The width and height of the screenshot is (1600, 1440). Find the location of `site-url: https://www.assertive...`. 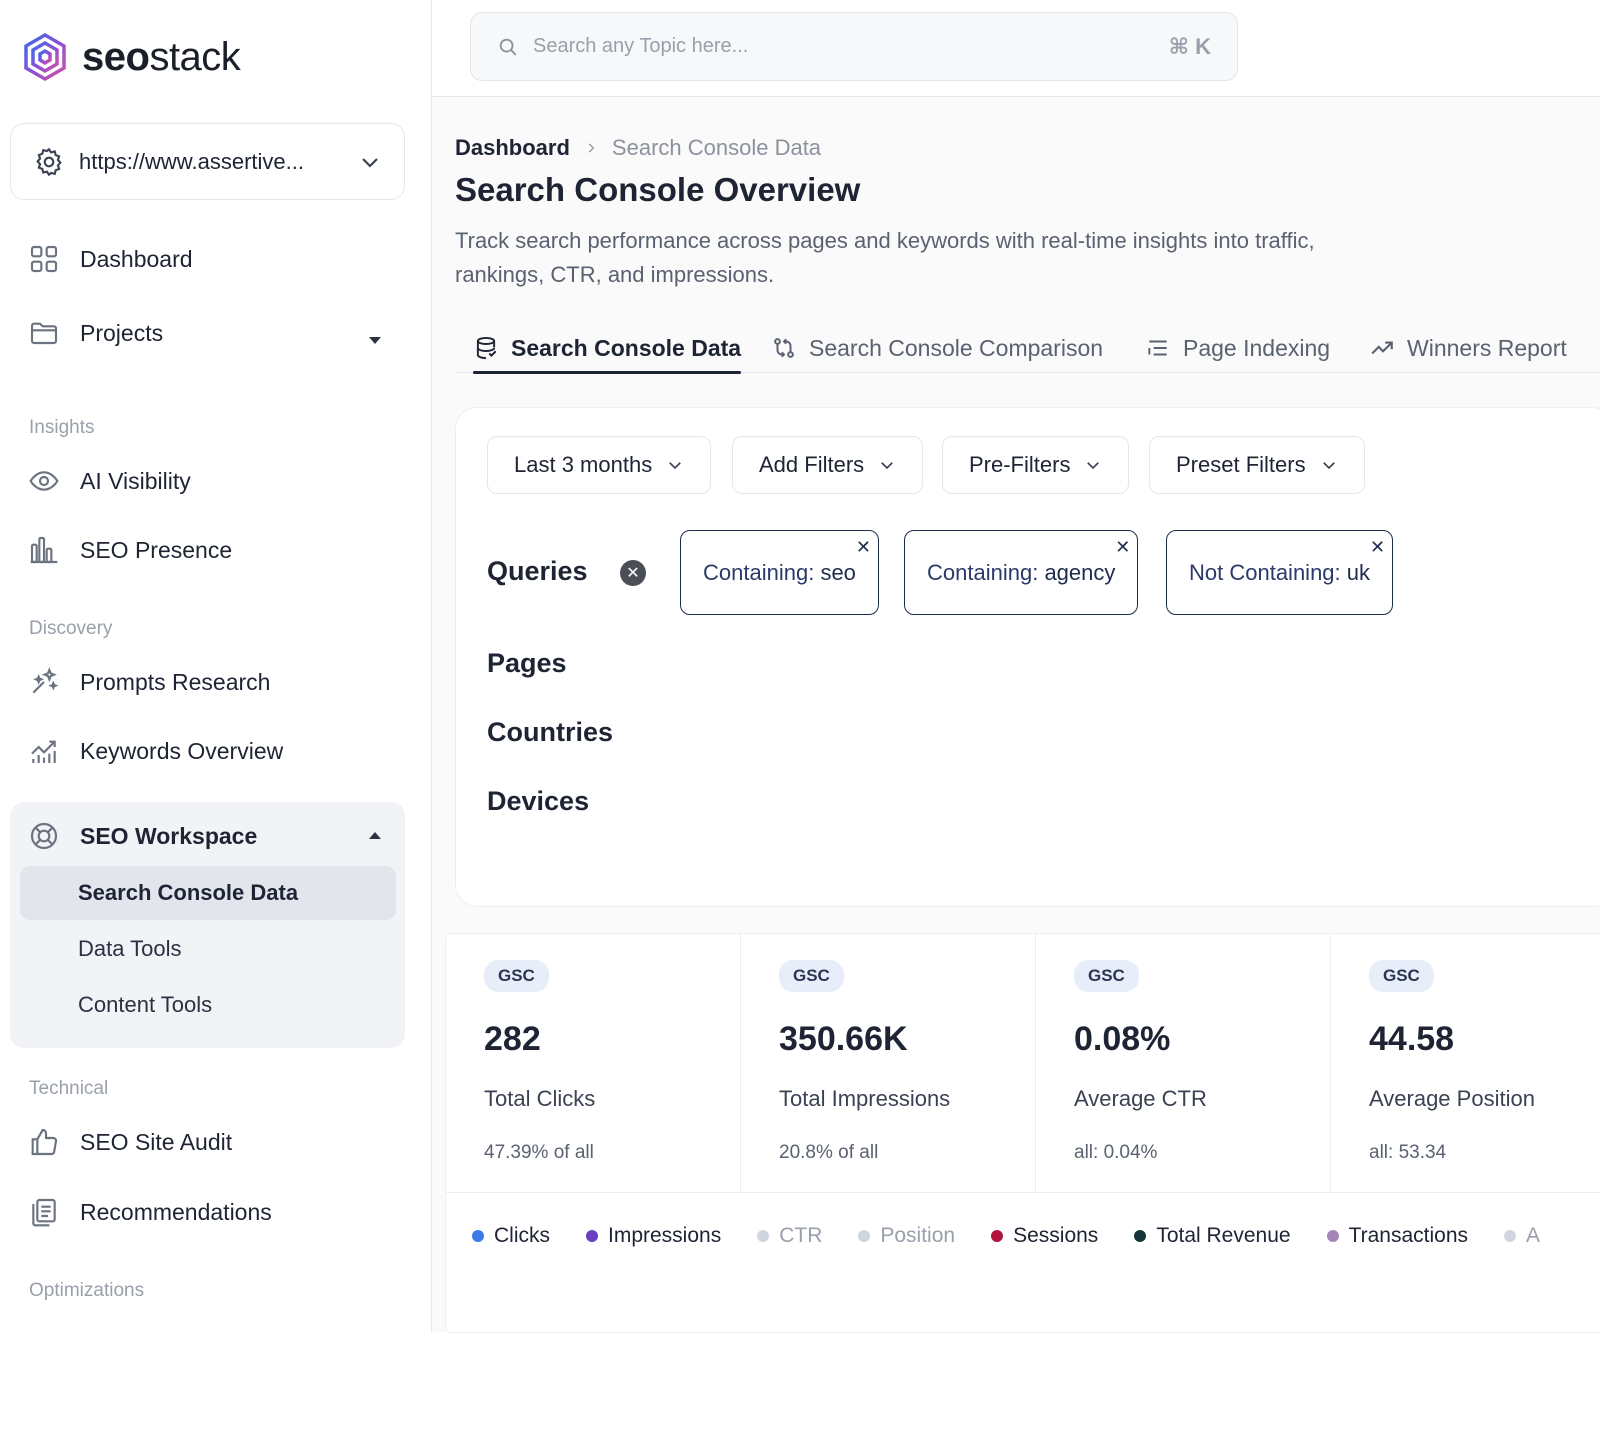

site-url: https://www.assertive... is located at coordinates (191, 161).